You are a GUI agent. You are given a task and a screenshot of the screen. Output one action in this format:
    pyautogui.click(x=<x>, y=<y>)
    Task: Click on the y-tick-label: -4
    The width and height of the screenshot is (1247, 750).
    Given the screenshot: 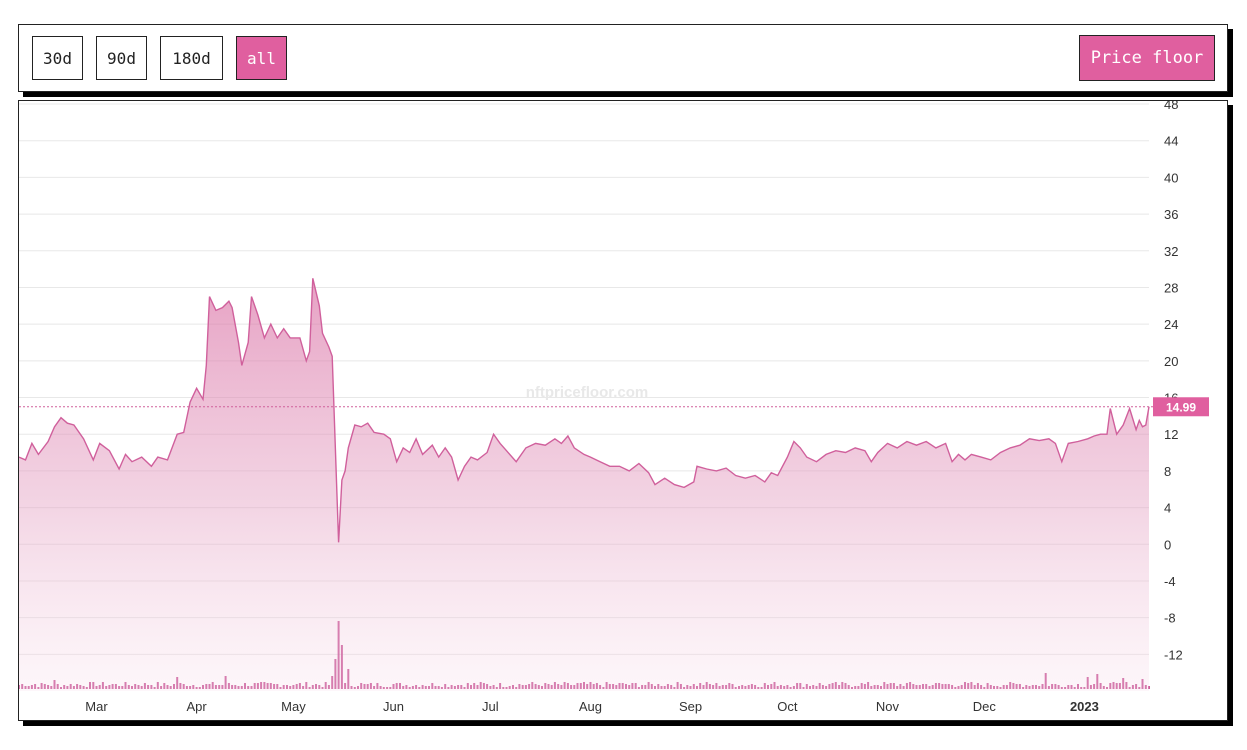 What is the action you would take?
    pyautogui.click(x=1170, y=581)
    